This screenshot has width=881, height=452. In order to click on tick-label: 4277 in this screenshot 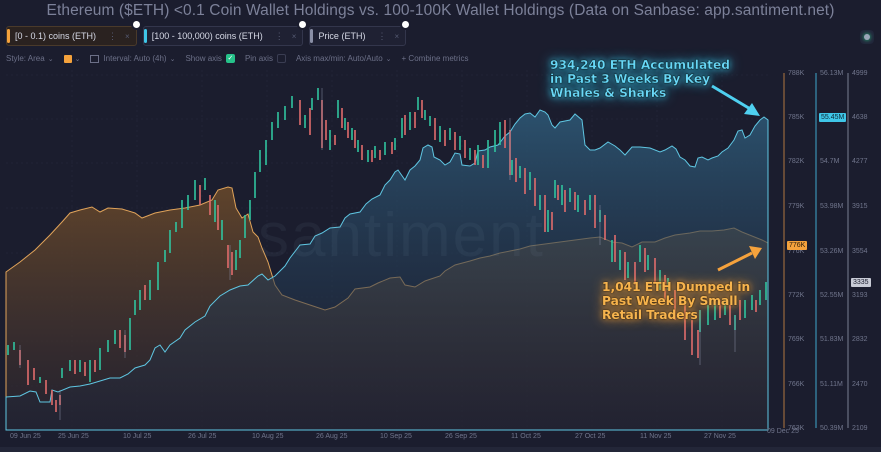, I will do `click(860, 161)`.